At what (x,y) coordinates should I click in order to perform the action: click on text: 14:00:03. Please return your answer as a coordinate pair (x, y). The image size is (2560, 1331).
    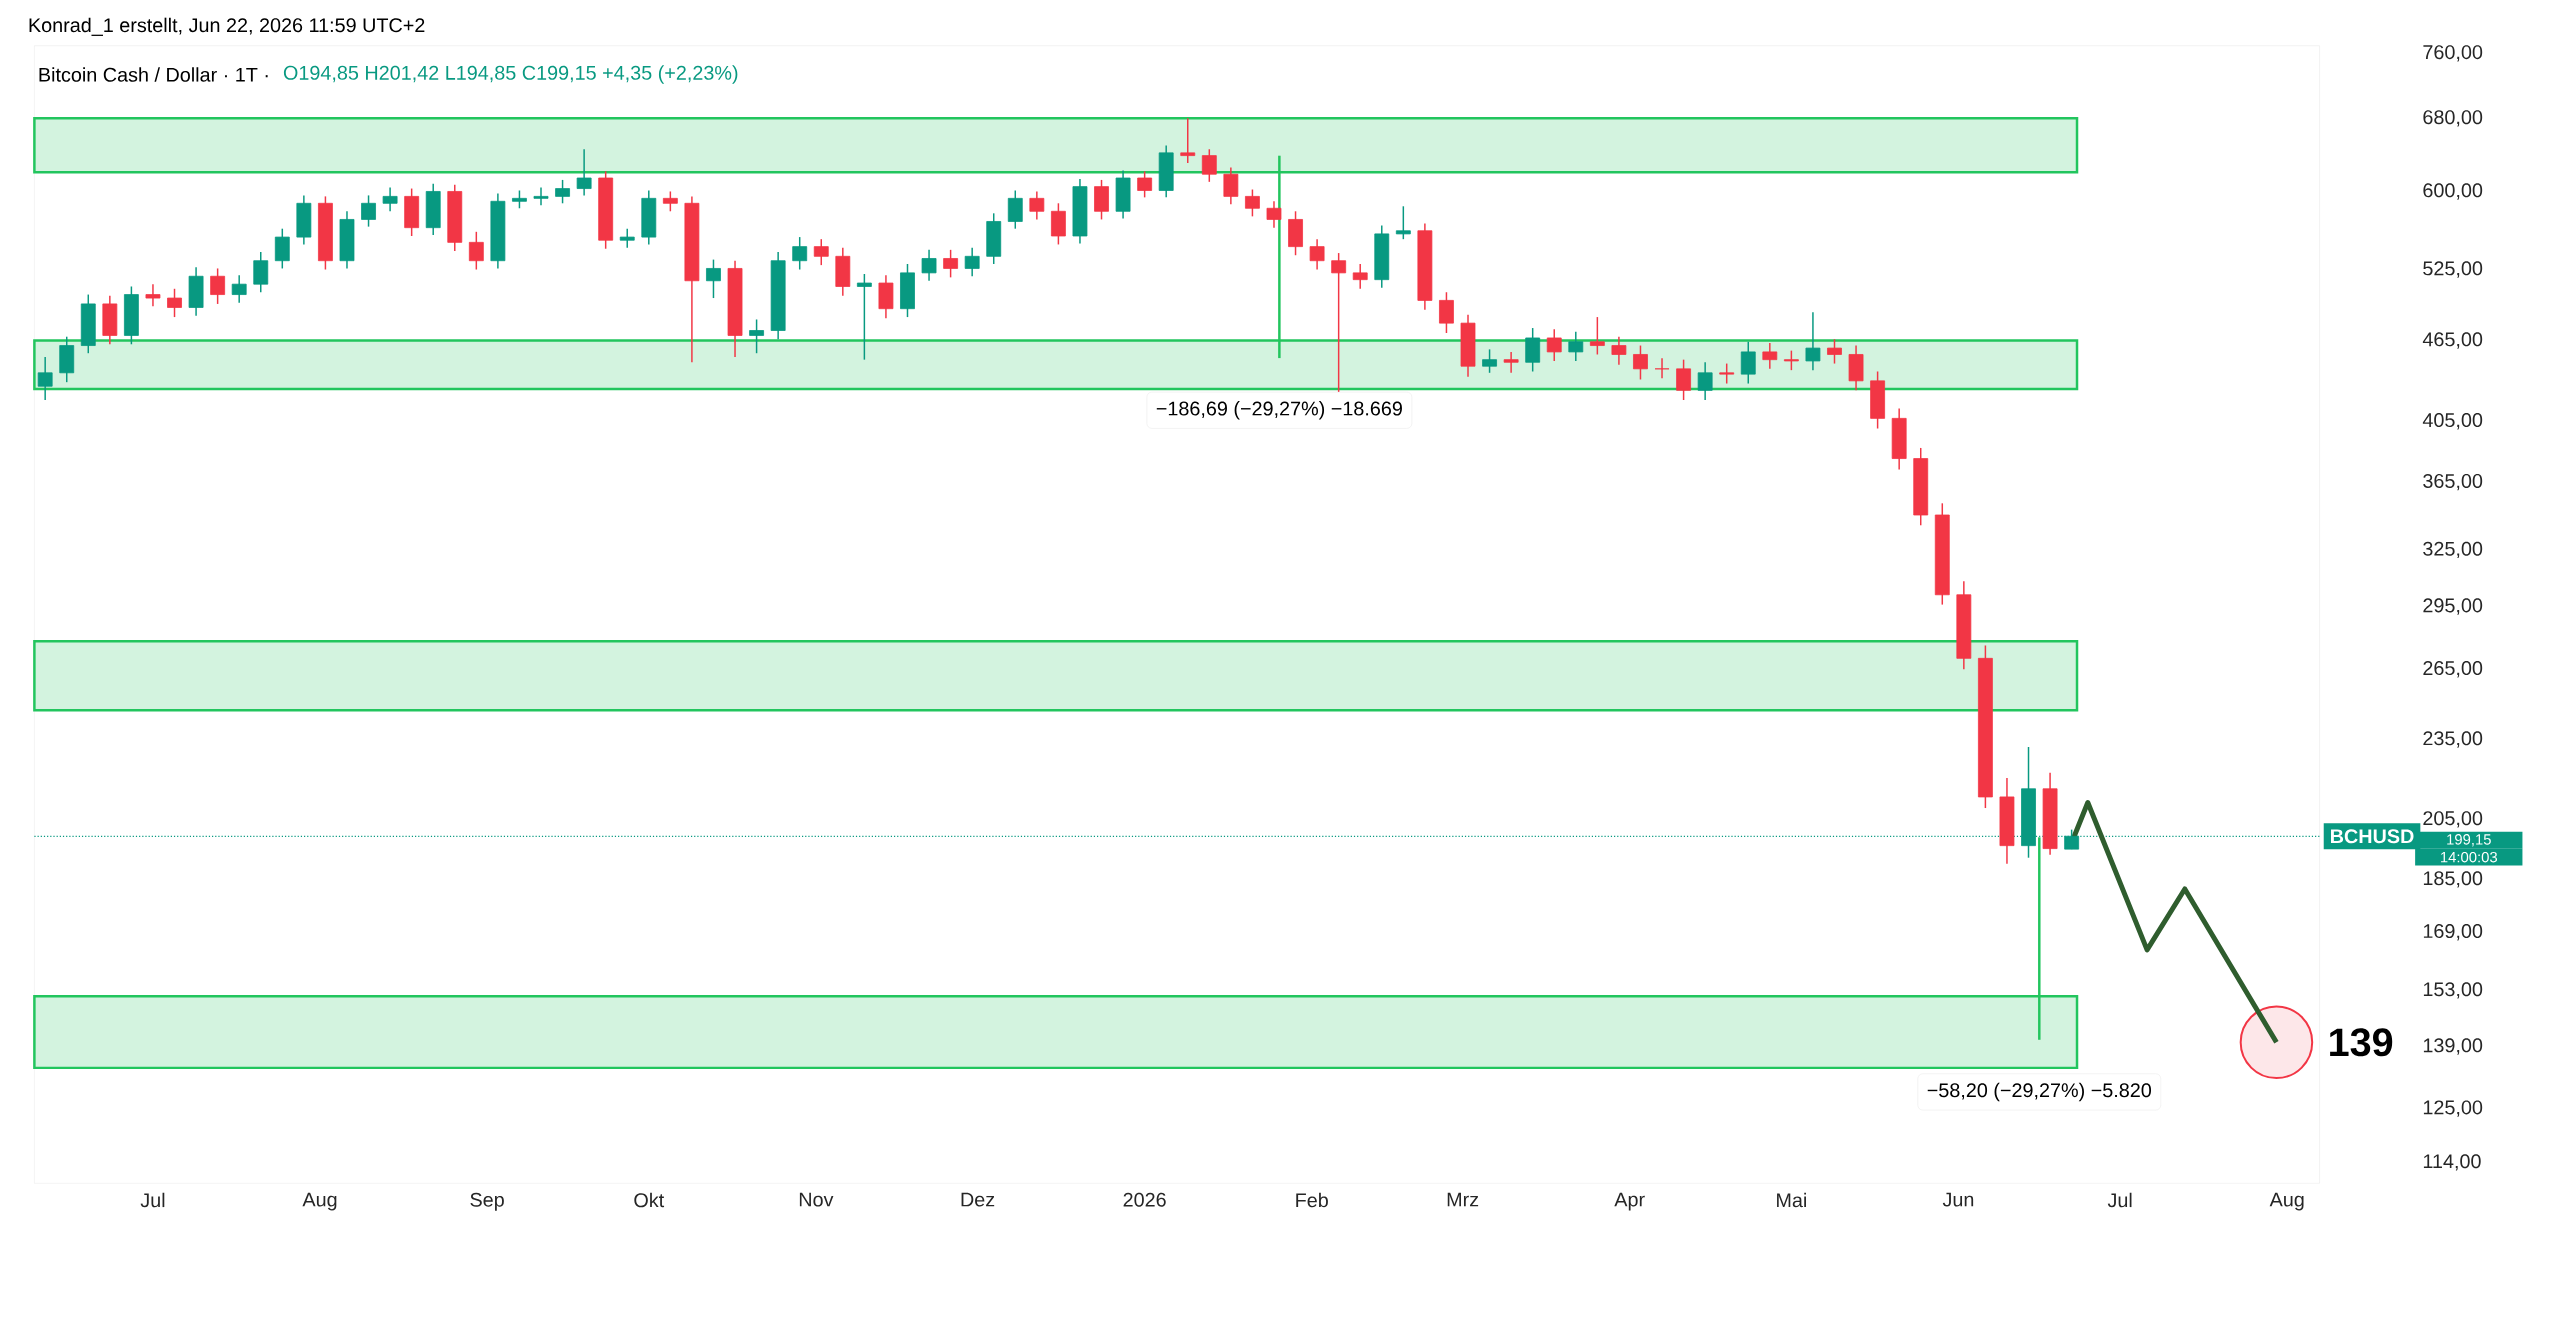
    Looking at the image, I should click on (2469, 857).